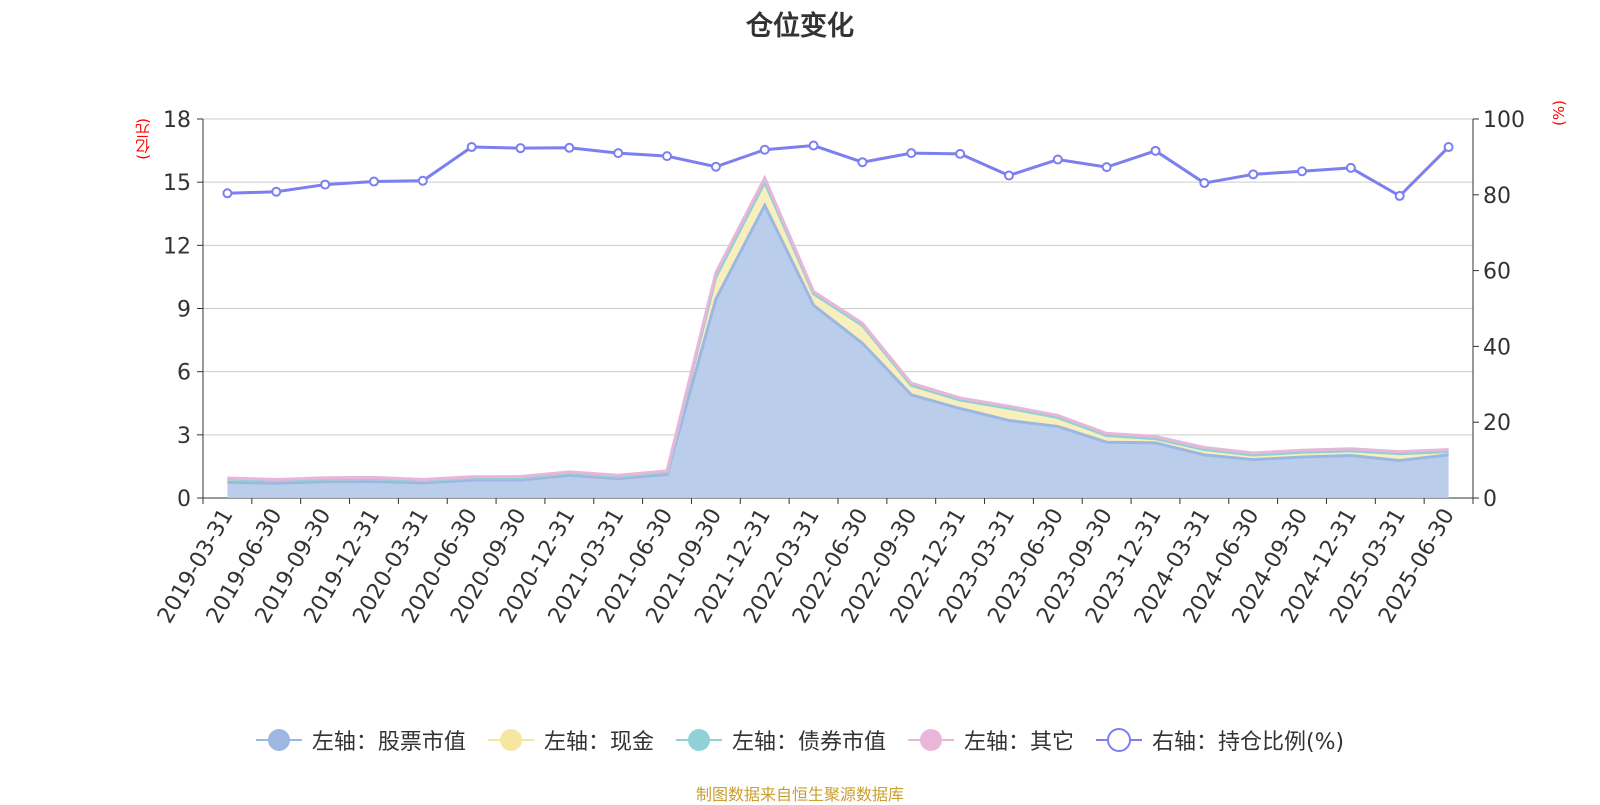  I want to click on left-tick-label: 6, so click(184, 373).